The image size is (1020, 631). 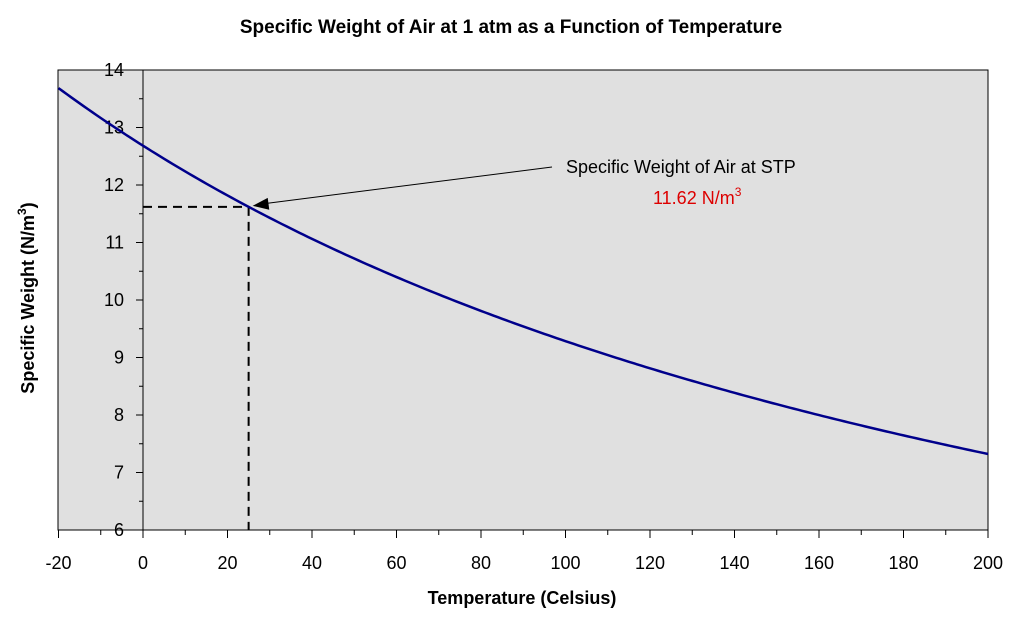 What do you see at coordinates (227, 563) in the screenshot?
I see `x-tick-label: 20` at bounding box center [227, 563].